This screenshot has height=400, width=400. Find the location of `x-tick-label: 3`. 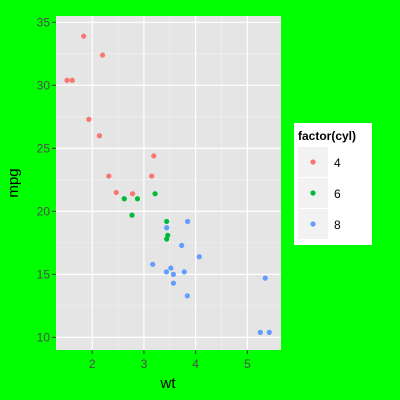

x-tick-label: 3 is located at coordinates (144, 364).